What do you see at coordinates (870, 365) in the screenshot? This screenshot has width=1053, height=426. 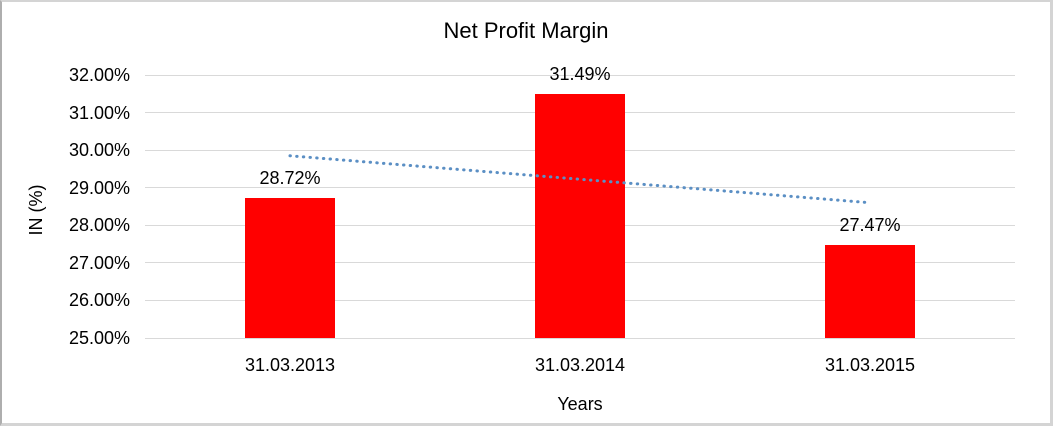 I see `x-tick-label: 31.03.2015` at bounding box center [870, 365].